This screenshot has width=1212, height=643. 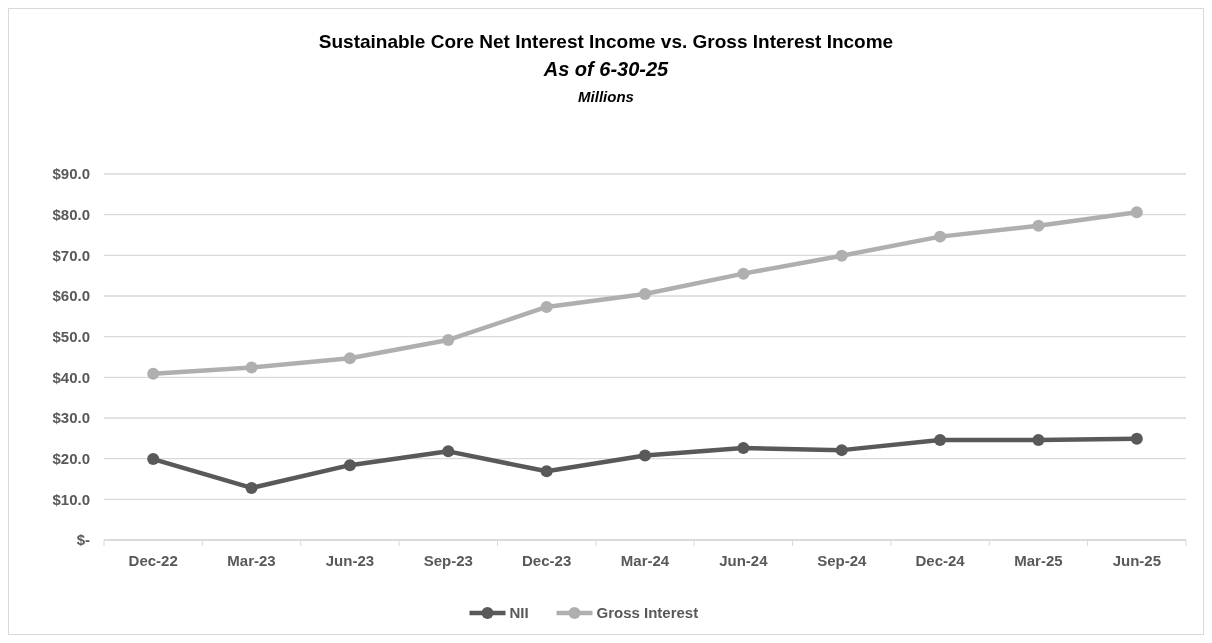 I want to click on legend-label: Gross Interest, so click(x=647, y=613).